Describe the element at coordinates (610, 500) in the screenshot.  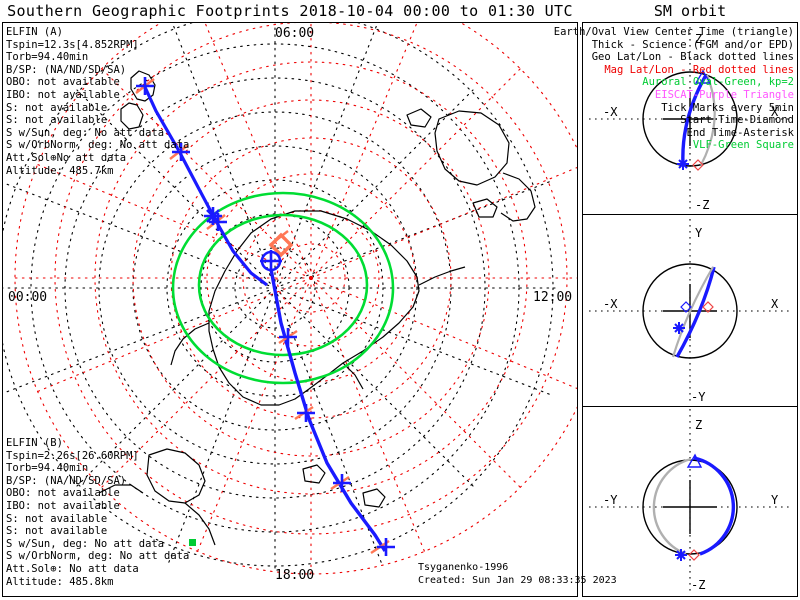
I see `sm3-left-label: -Y` at that location.